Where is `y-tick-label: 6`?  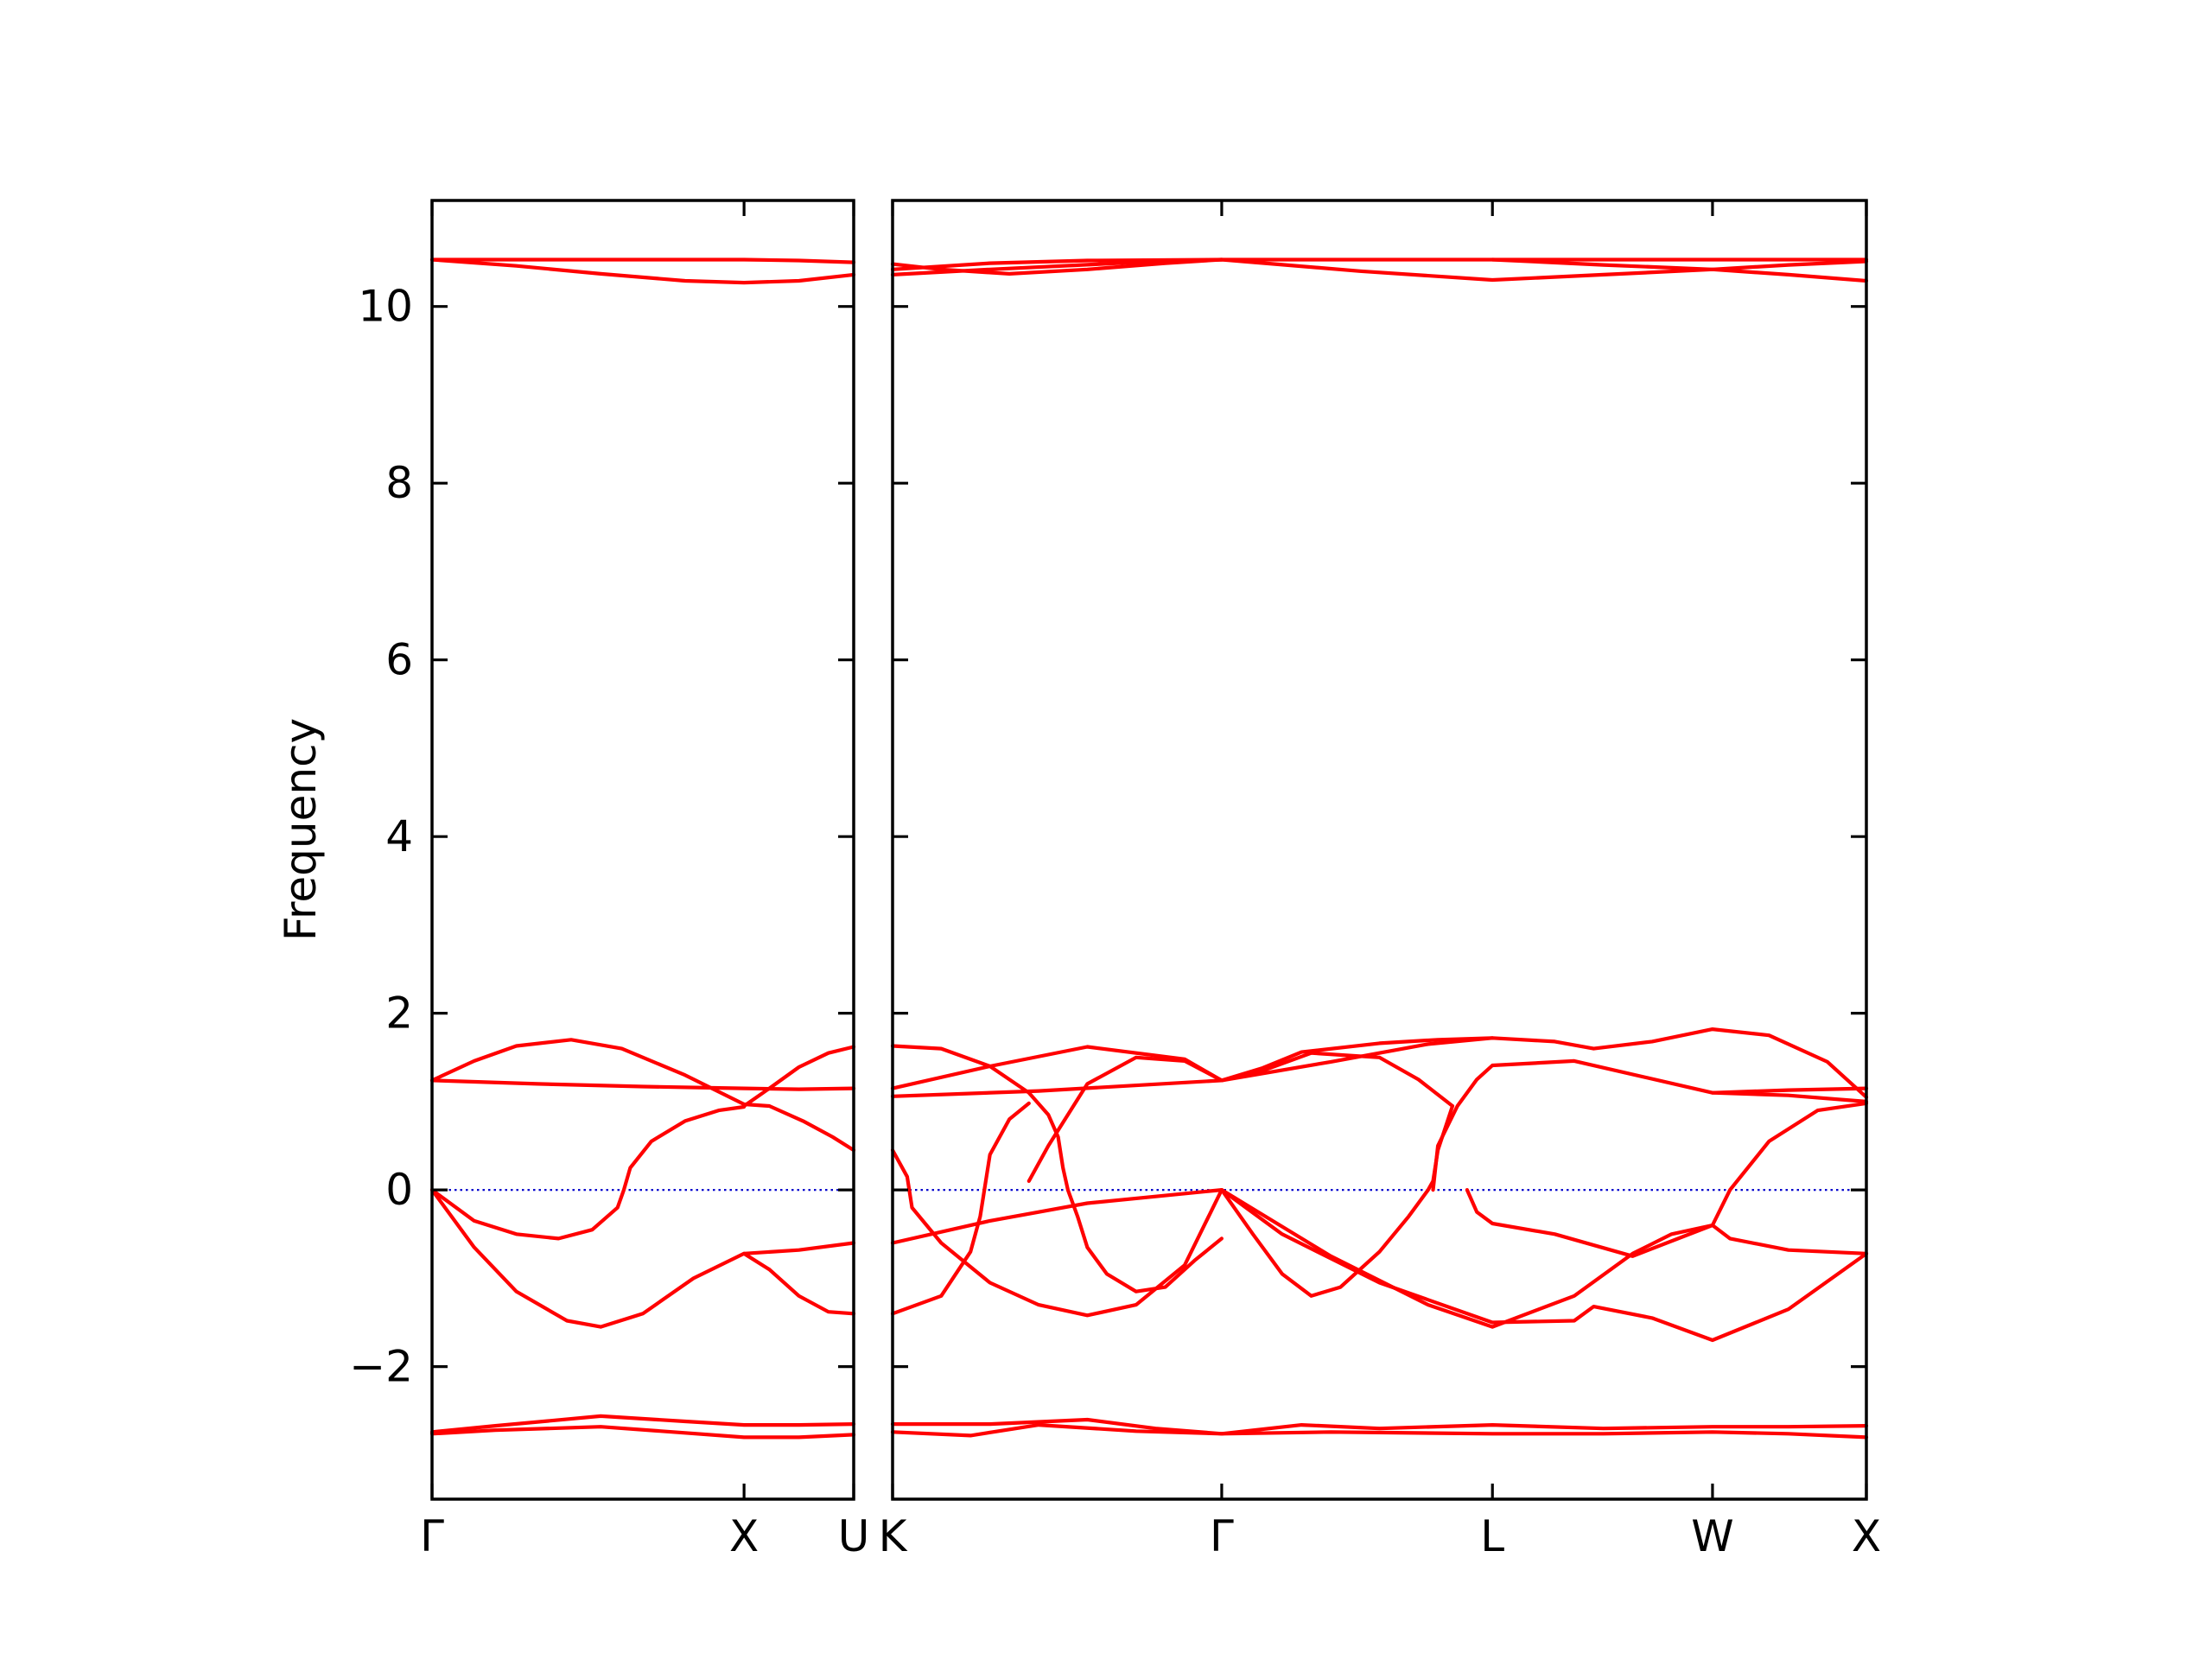
y-tick-label: 6 is located at coordinates (399, 660).